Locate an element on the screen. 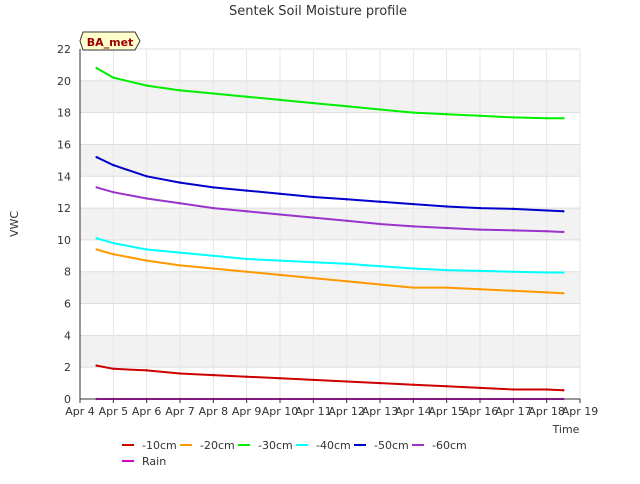  legend-label: -50cm is located at coordinates (391, 445).